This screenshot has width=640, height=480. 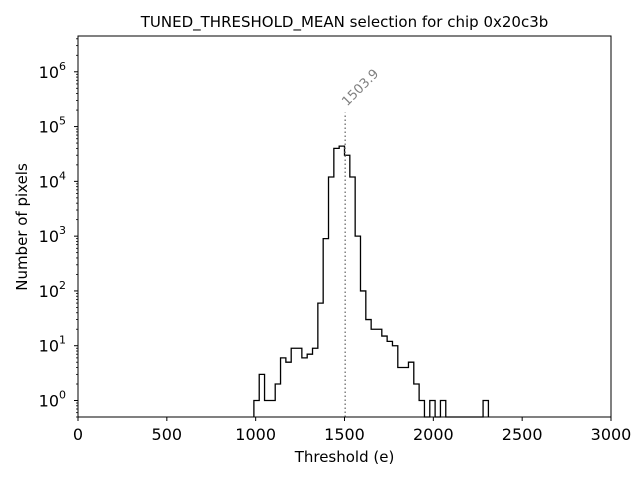 I want to click on y-tick-label: 10², so click(x=52, y=290).